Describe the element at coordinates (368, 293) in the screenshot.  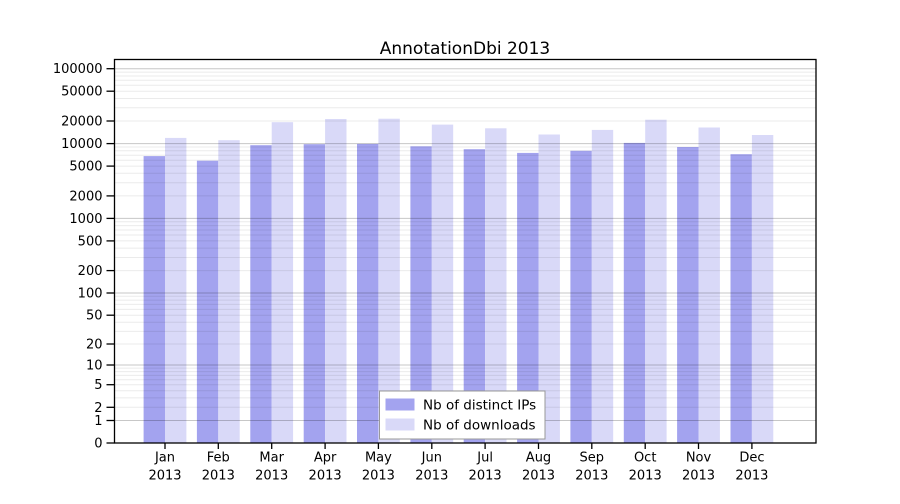
I see `bar-nb-of-distinct-ips-may` at that location.